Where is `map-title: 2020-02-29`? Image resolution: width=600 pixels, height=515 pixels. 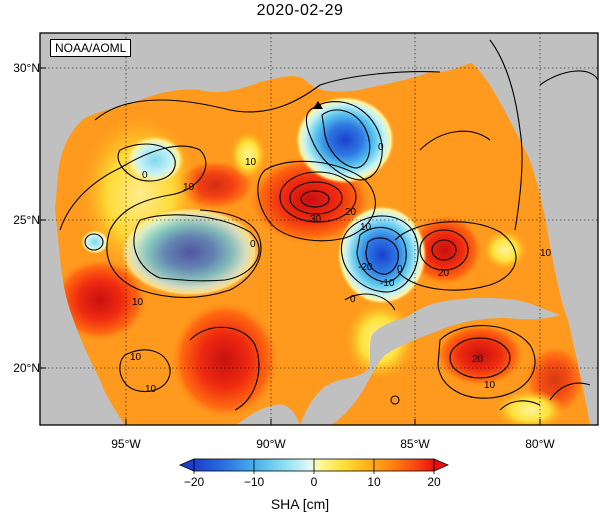 map-title: 2020-02-29 is located at coordinates (300, 10).